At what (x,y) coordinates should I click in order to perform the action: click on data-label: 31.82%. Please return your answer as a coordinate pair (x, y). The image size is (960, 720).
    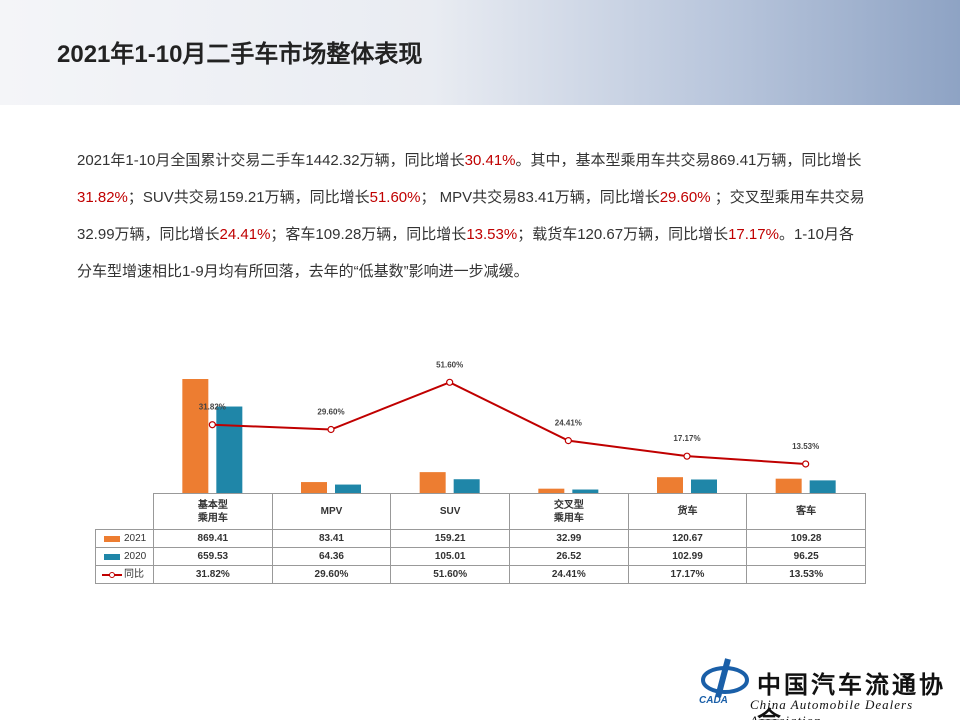
    Looking at the image, I should click on (212, 407).